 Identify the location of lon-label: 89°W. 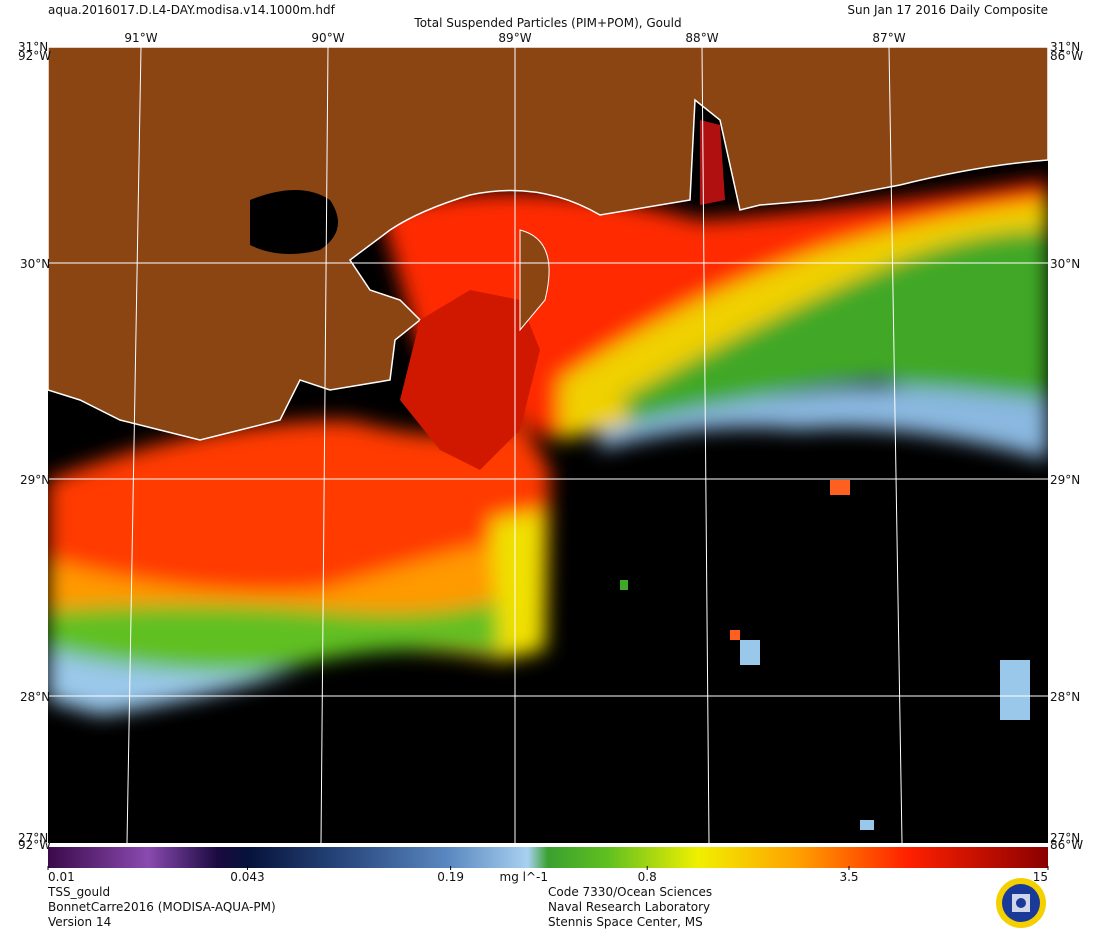
(514, 38).